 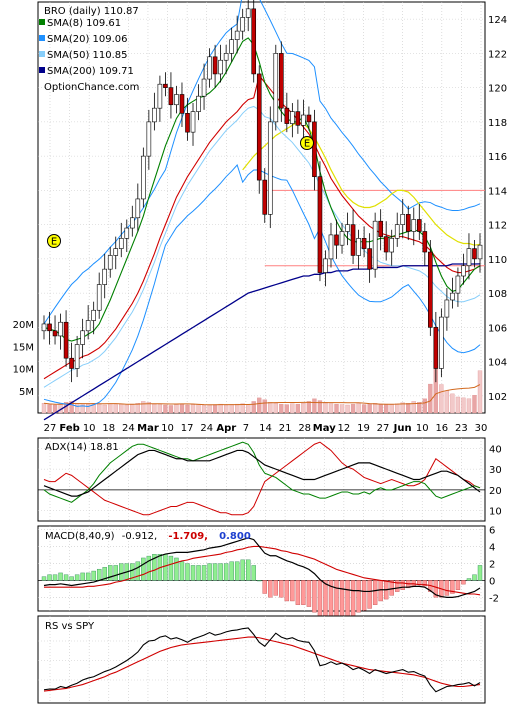 What do you see at coordinates (90, 71) in the screenshot?
I see `legend-entry: SMA(200) 109.71` at bounding box center [90, 71].